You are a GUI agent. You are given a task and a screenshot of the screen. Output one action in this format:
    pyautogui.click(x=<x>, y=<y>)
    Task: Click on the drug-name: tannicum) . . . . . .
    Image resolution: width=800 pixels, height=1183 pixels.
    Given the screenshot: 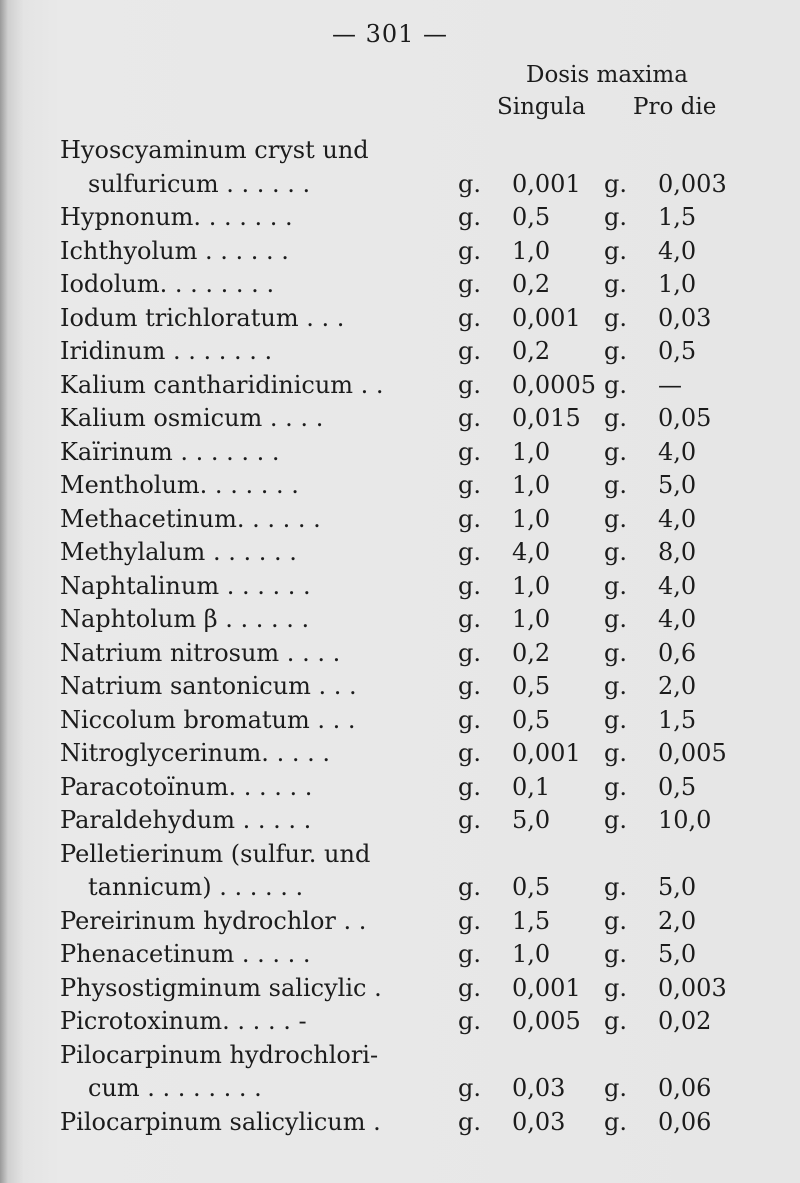 What is the action you would take?
    pyautogui.click(x=196, y=887)
    